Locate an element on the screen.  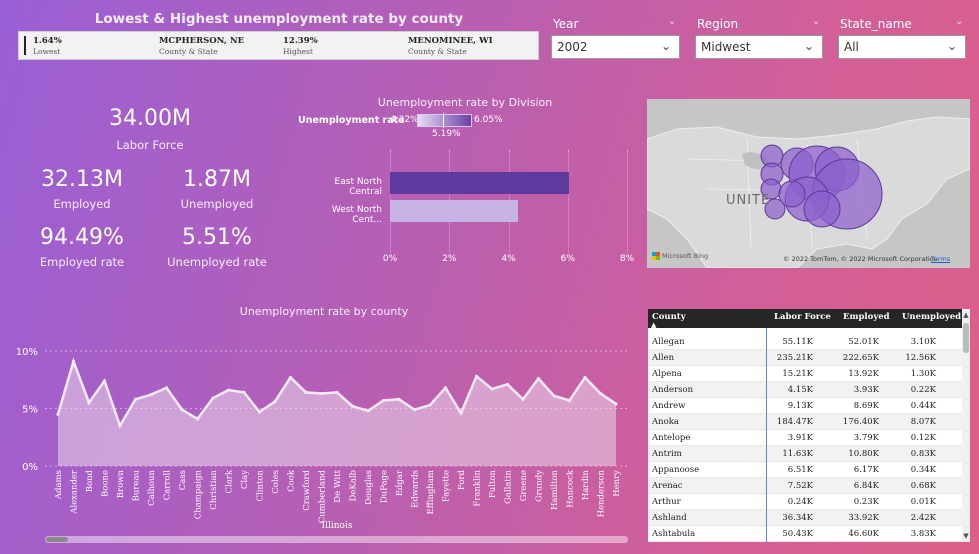
scroll-down-icon: ▼ is located at coordinates (966, 536).